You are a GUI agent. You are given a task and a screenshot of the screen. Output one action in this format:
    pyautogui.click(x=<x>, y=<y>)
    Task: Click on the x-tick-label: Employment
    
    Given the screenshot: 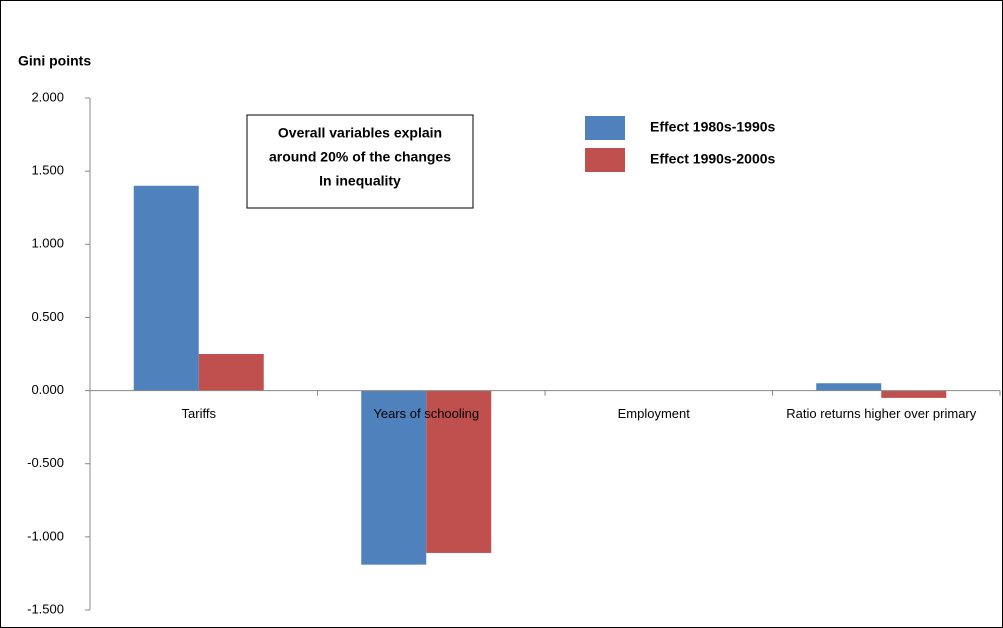 What is the action you would take?
    pyautogui.click(x=654, y=413)
    